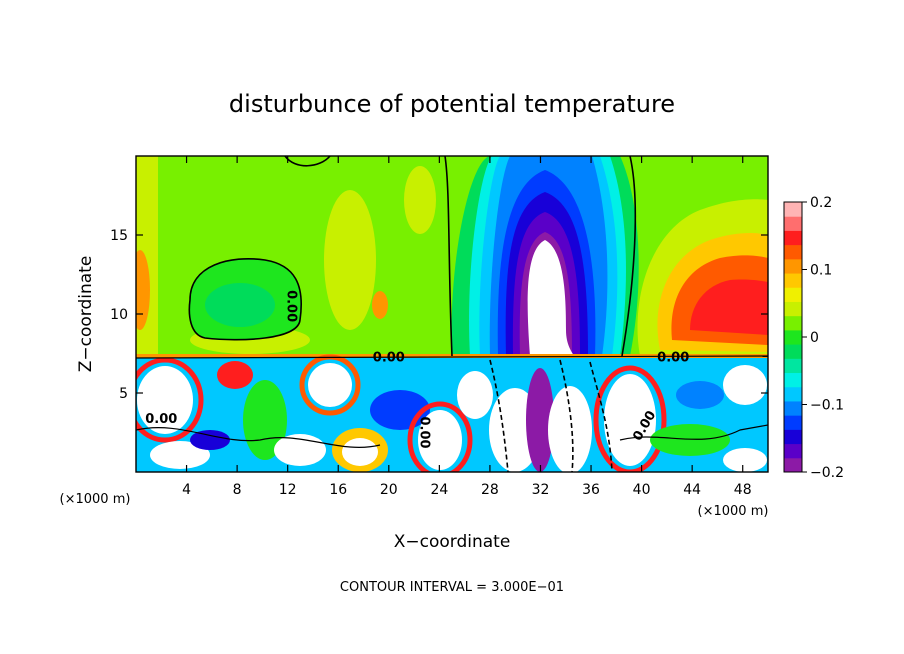 This screenshot has height=654, width=904. What do you see at coordinates (186, 490) in the screenshot?
I see `x-tick-label: 4` at bounding box center [186, 490].